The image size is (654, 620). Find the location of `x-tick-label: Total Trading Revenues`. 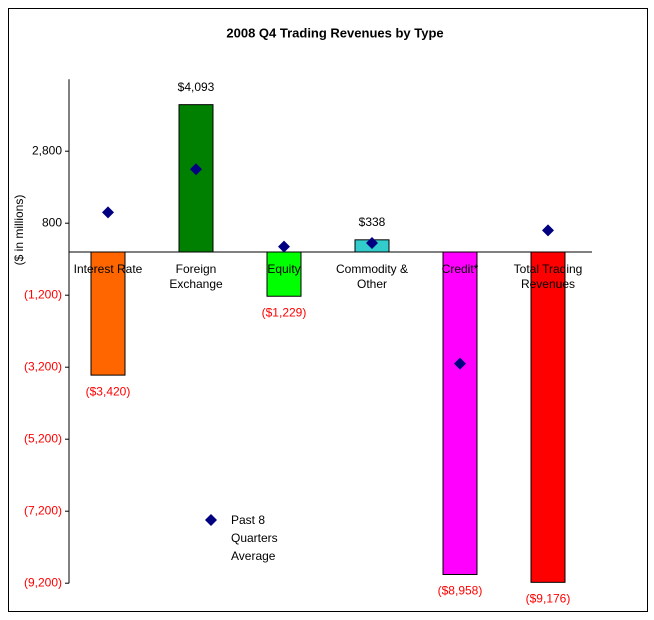

x-tick-label: Total Trading Revenues is located at coordinates (548, 276).